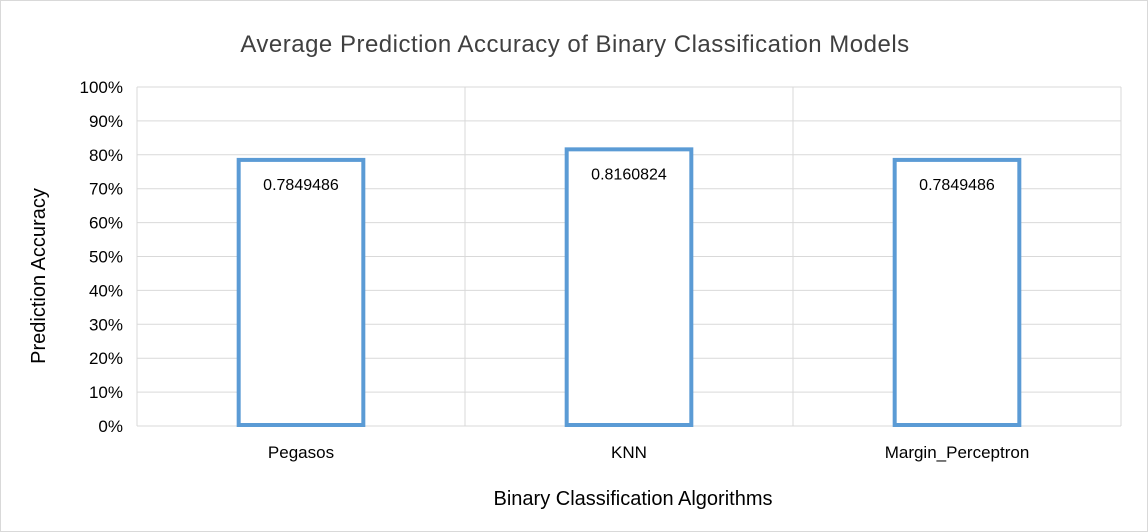 Image resolution: width=1148 pixels, height=532 pixels. I want to click on bar-knn, so click(629, 287).